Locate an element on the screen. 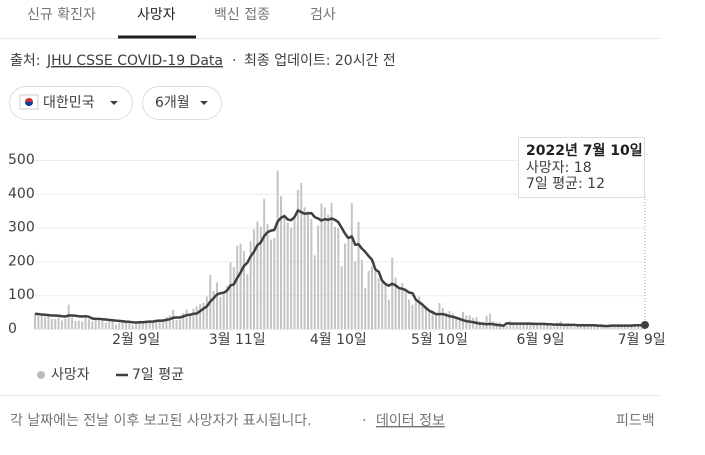 The height and width of the screenshot is (455, 705). updated: 최종 업데이트: 20시간 전 is located at coordinates (320, 61).